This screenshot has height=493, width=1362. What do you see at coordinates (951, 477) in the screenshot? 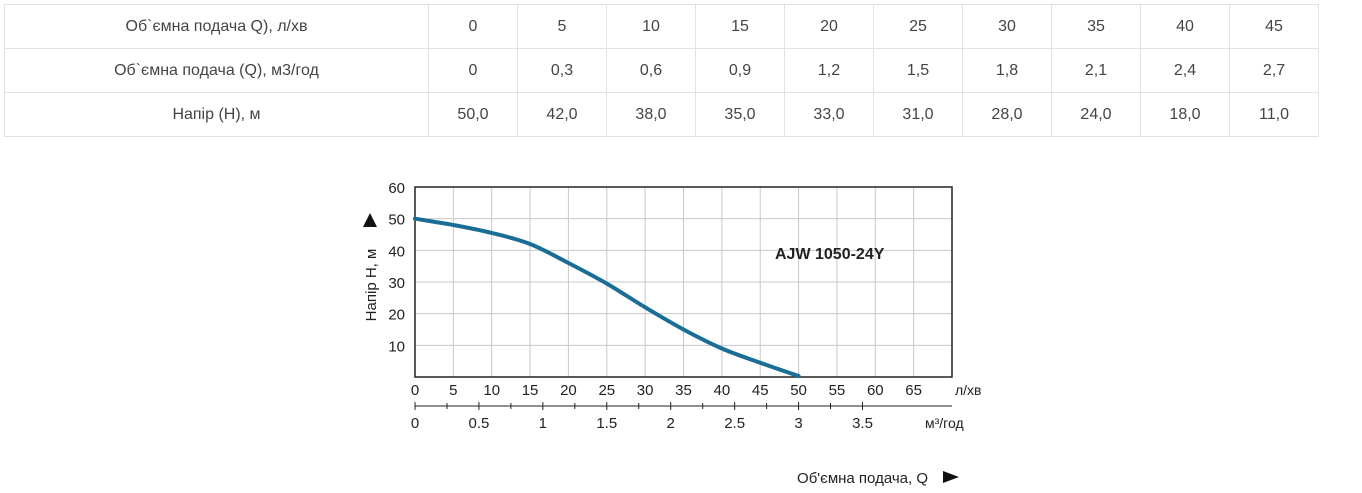
I see `right-arrow-icon` at bounding box center [951, 477].